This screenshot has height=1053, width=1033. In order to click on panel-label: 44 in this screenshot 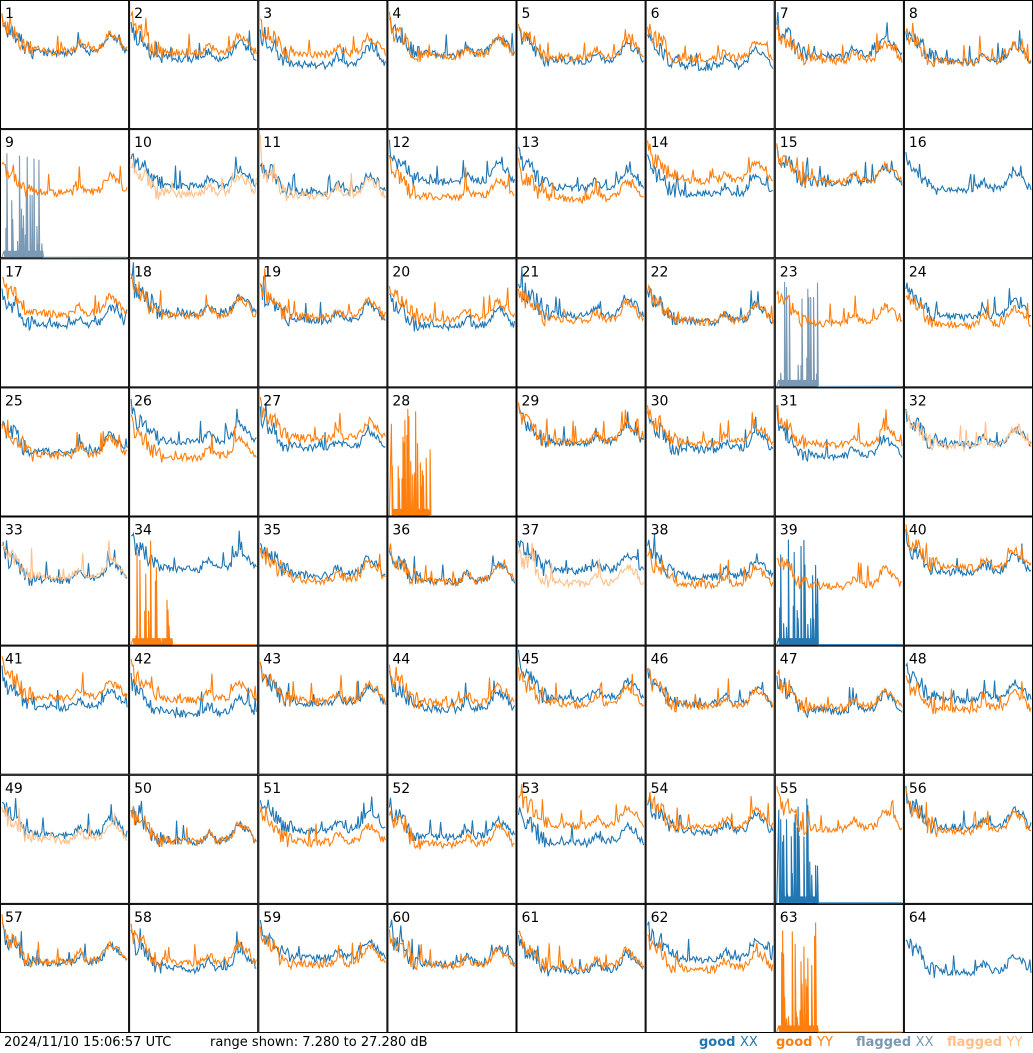, I will do `click(401, 660)`.